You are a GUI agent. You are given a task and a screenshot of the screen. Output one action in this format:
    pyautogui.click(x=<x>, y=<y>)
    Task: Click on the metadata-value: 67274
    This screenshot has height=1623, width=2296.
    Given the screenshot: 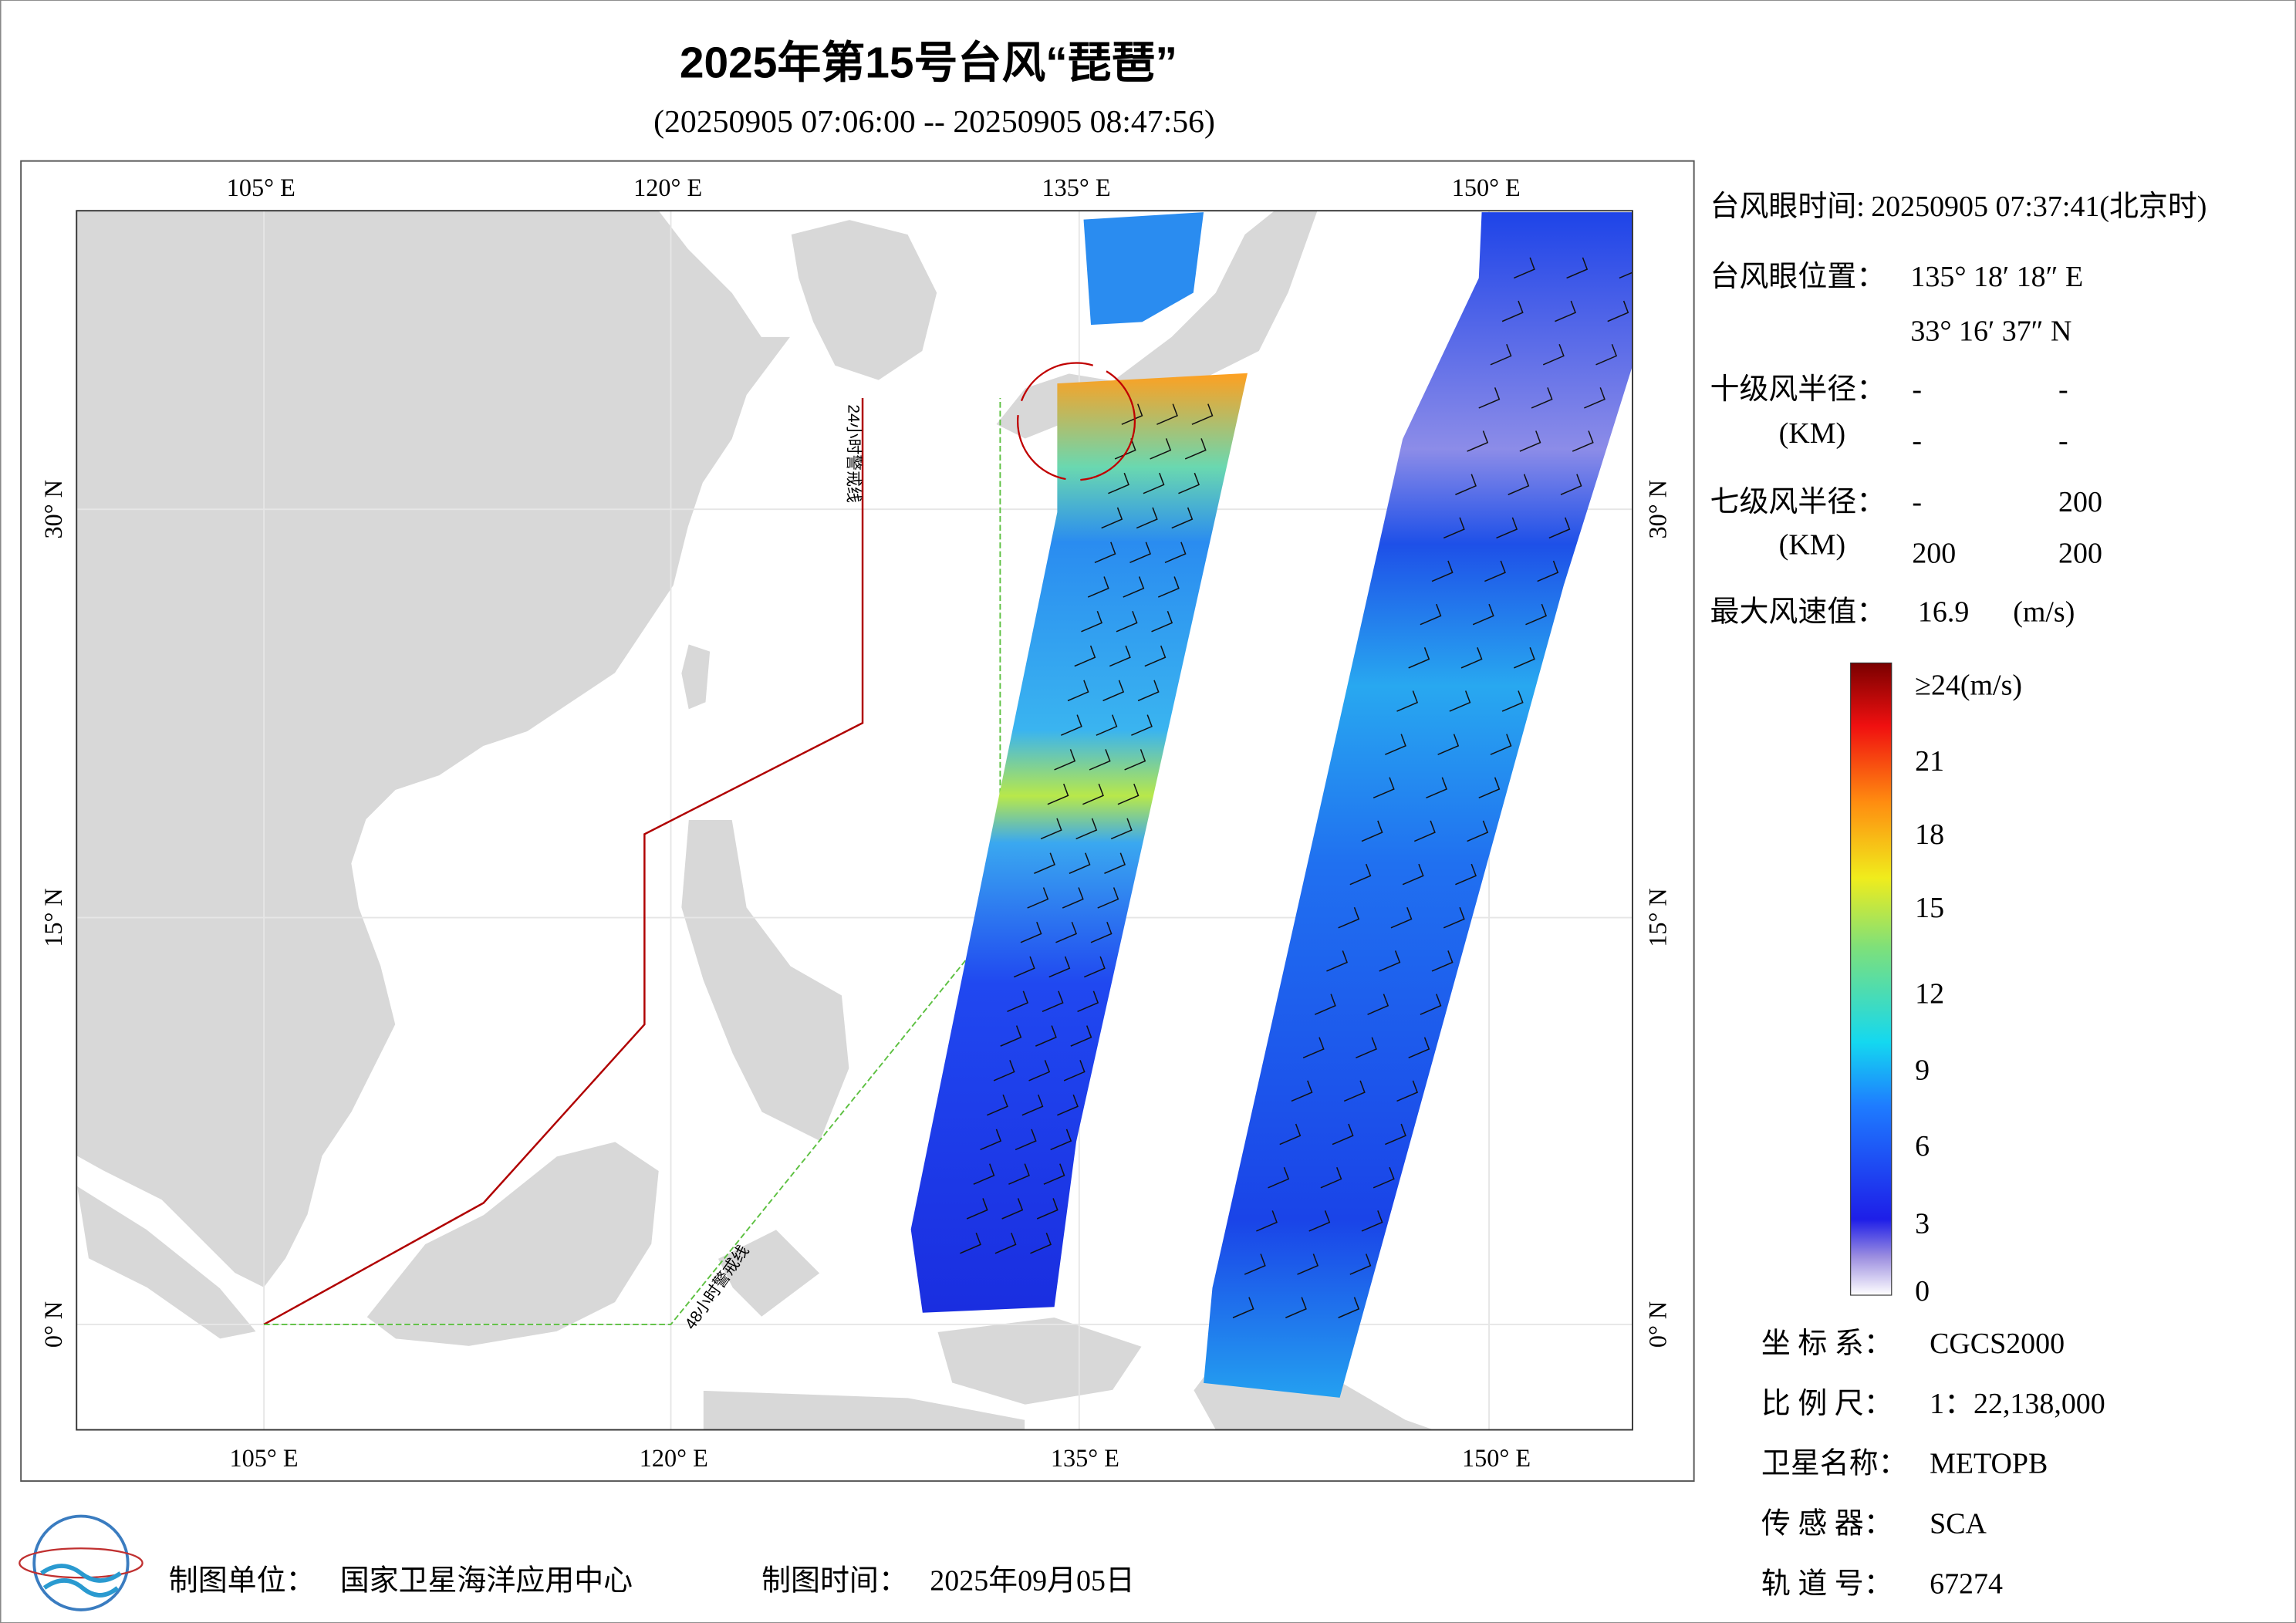 What is the action you would take?
    pyautogui.click(x=1966, y=1583)
    